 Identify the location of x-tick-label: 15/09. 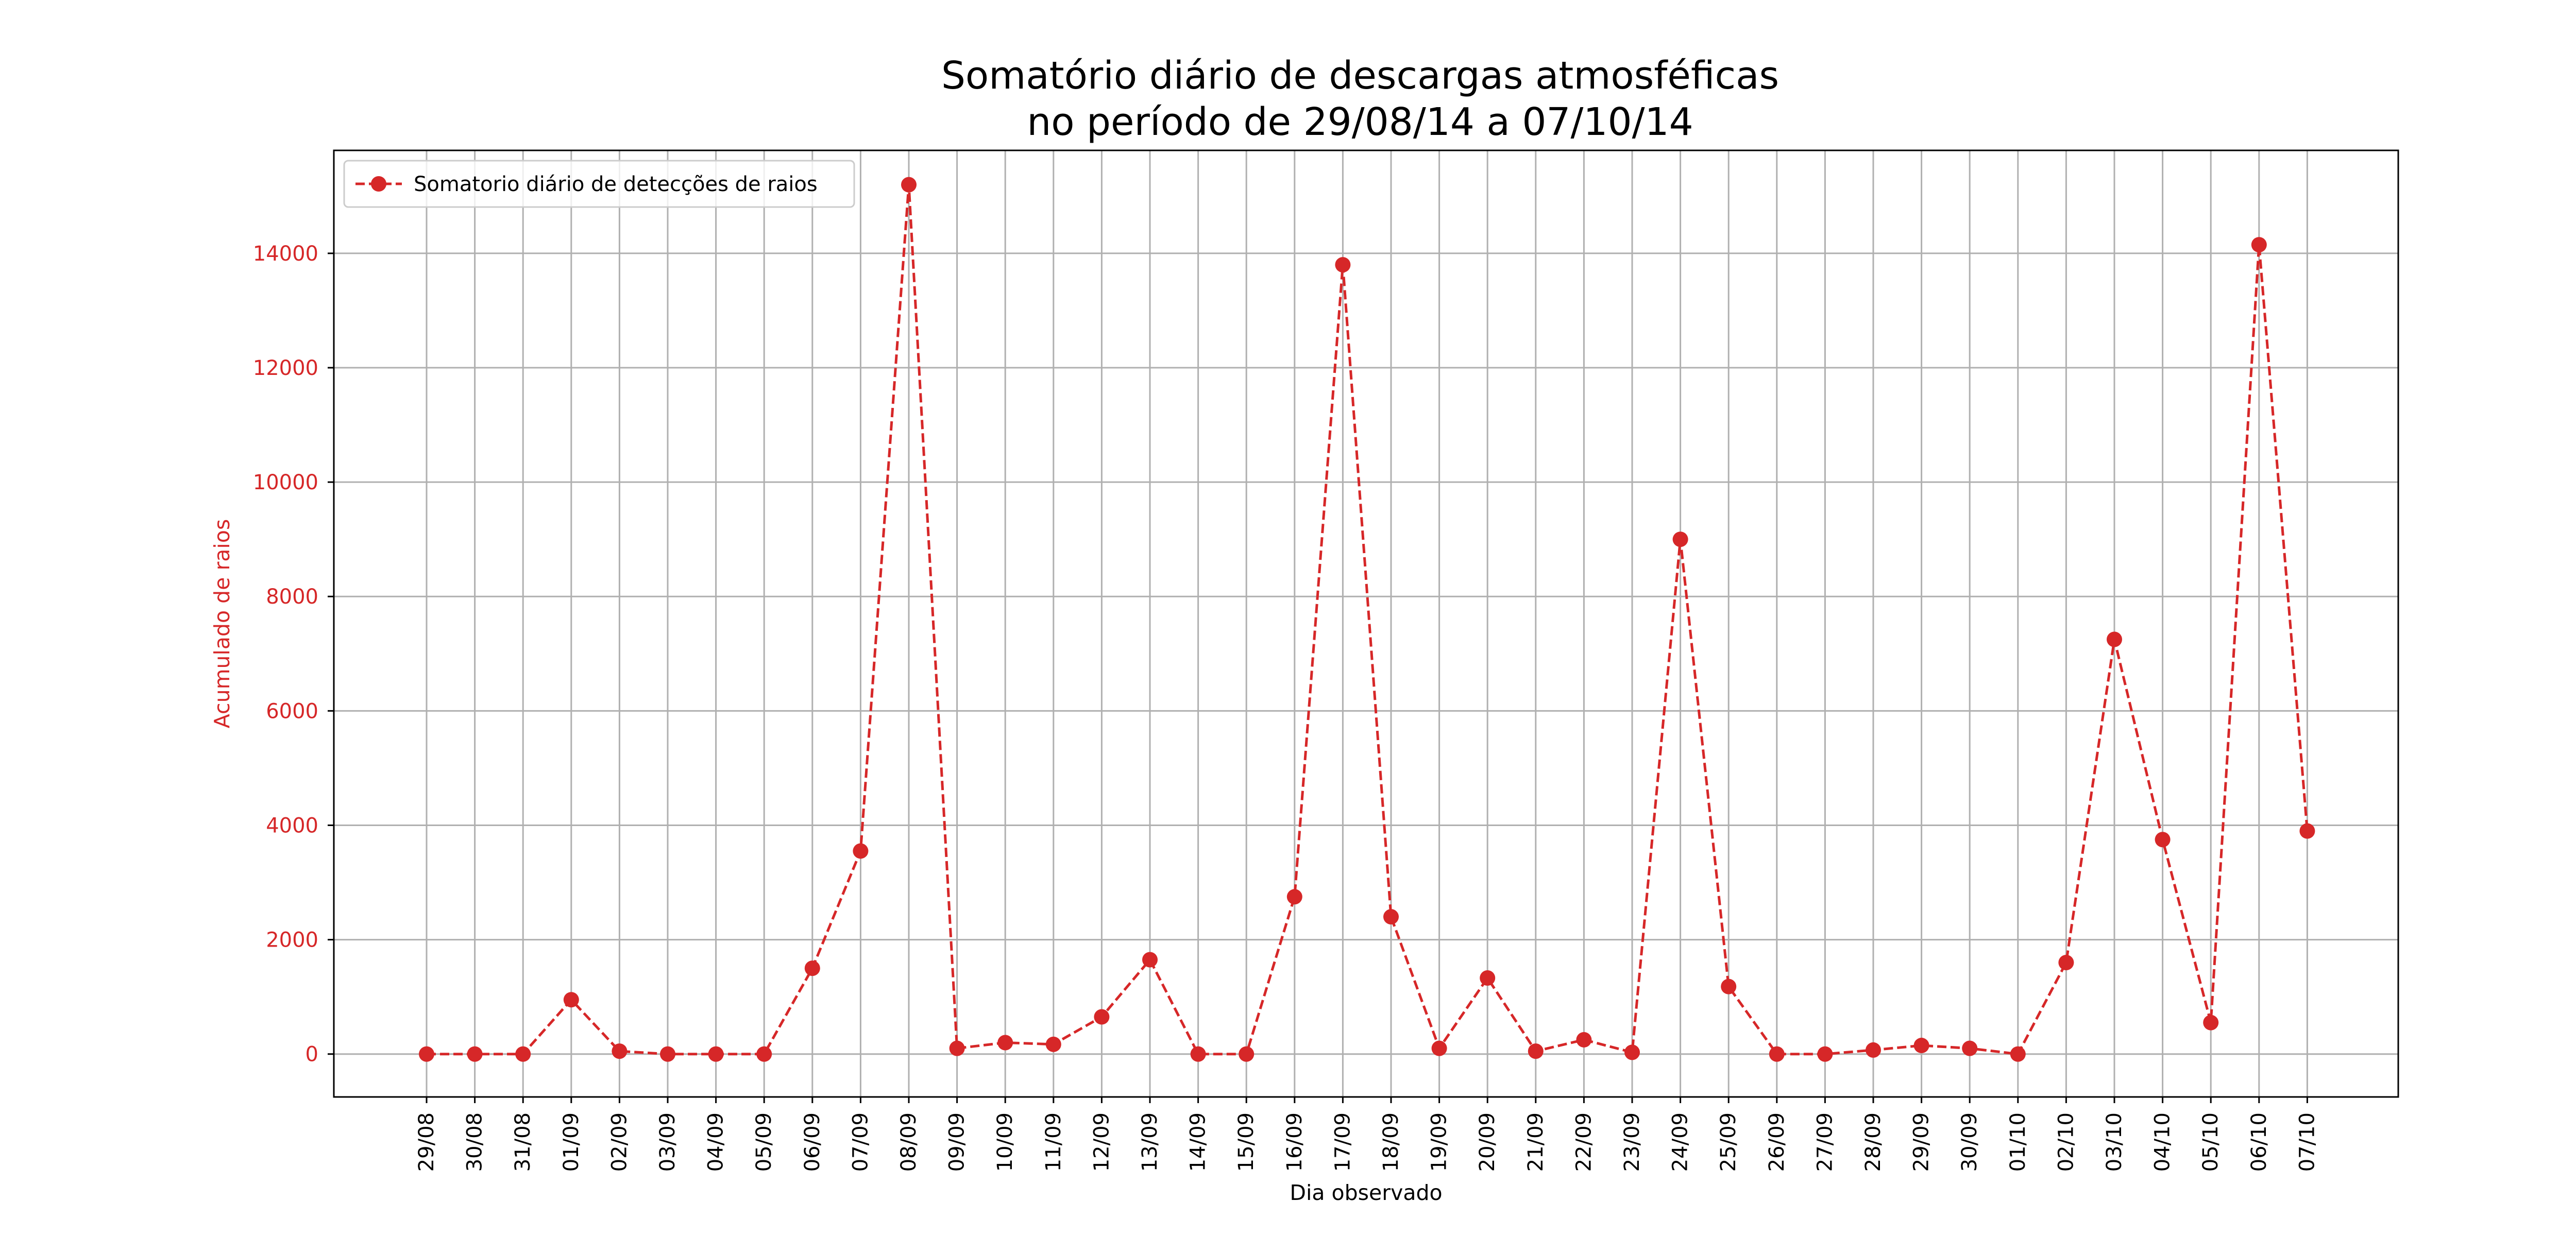
(1246, 1142).